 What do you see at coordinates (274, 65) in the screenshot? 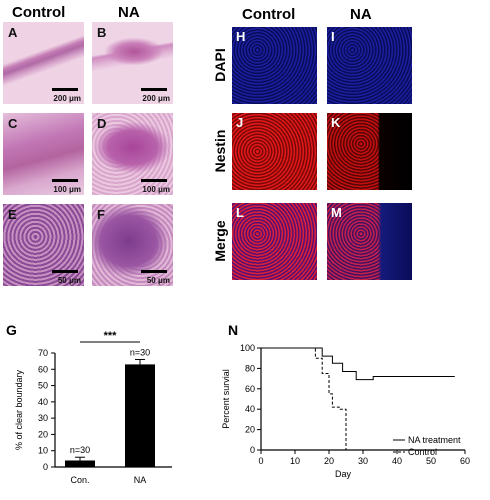
I see `fluor-panel-h: H` at bounding box center [274, 65].